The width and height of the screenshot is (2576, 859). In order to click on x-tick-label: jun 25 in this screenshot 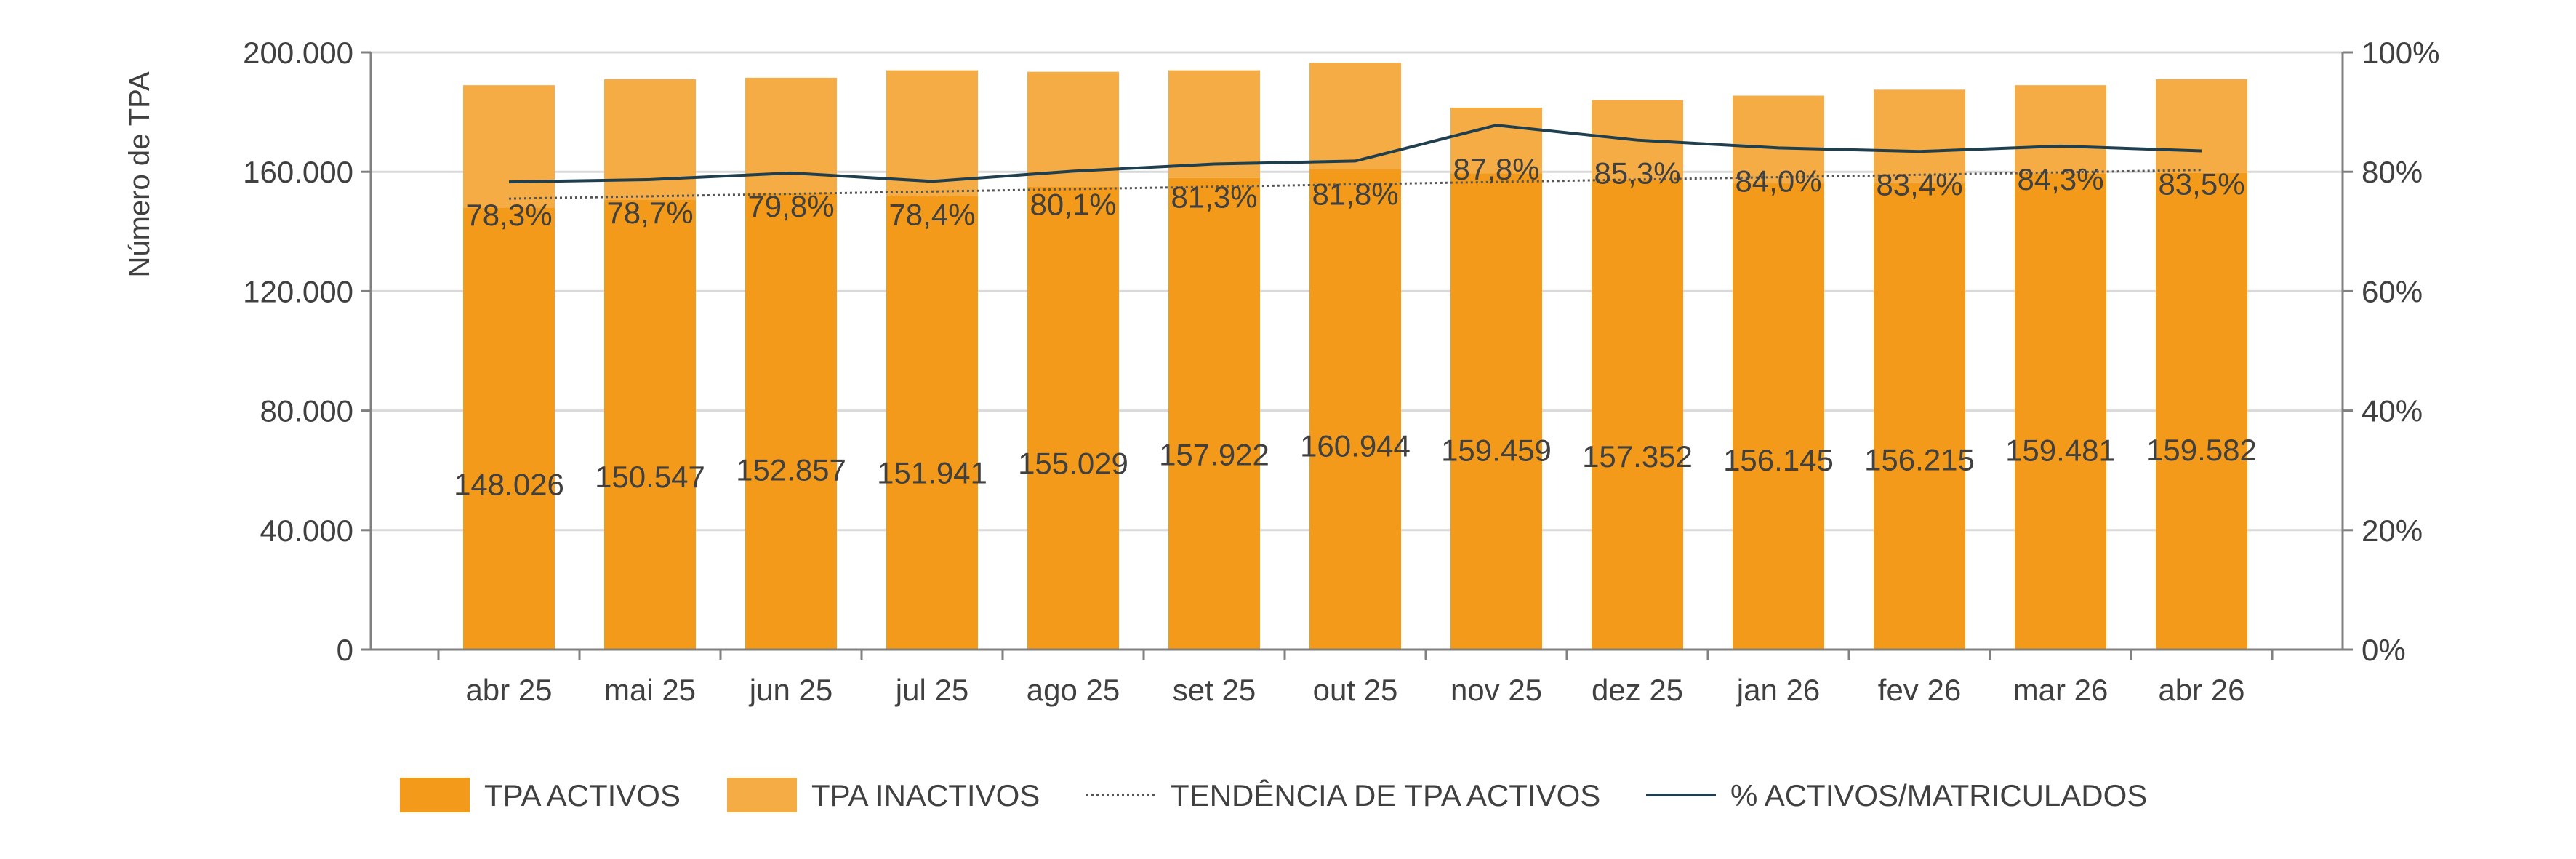, I will do `click(790, 690)`.